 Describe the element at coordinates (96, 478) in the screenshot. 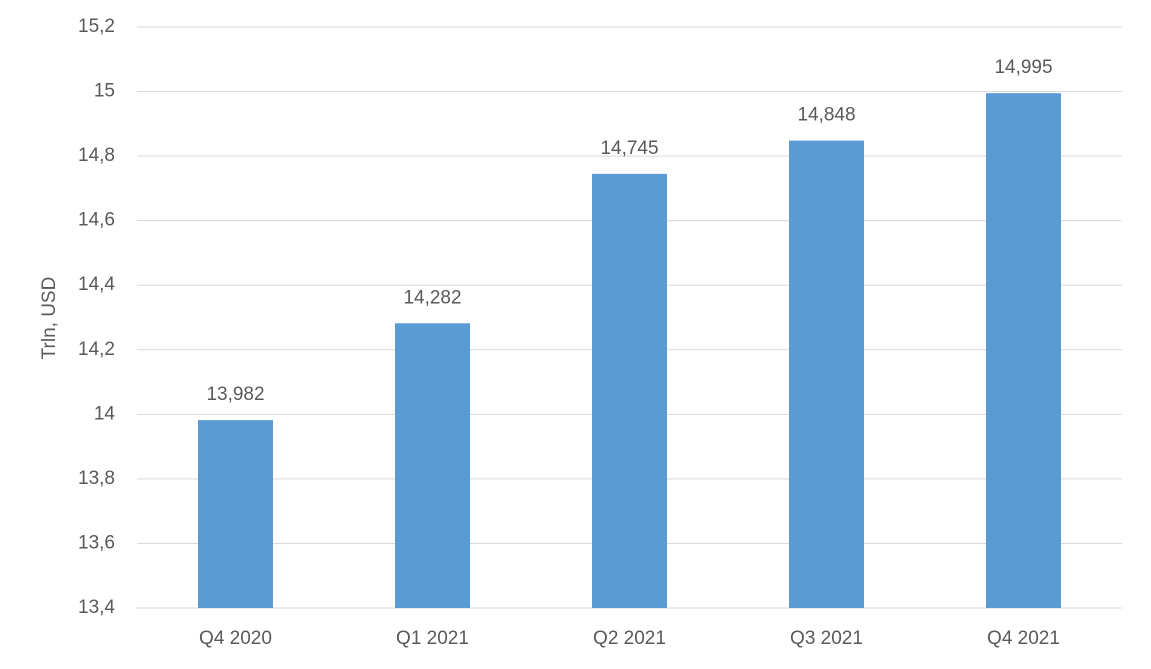

I see `y-tick-label: 13,8` at that location.